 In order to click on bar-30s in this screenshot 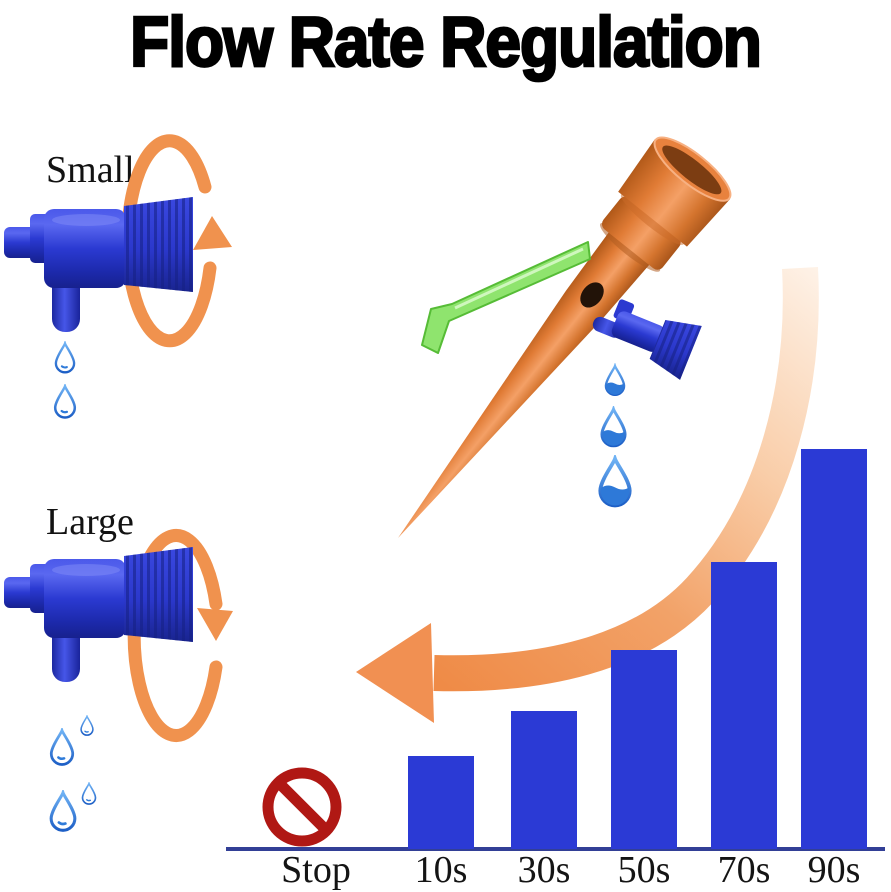, I will do `click(544, 780)`.